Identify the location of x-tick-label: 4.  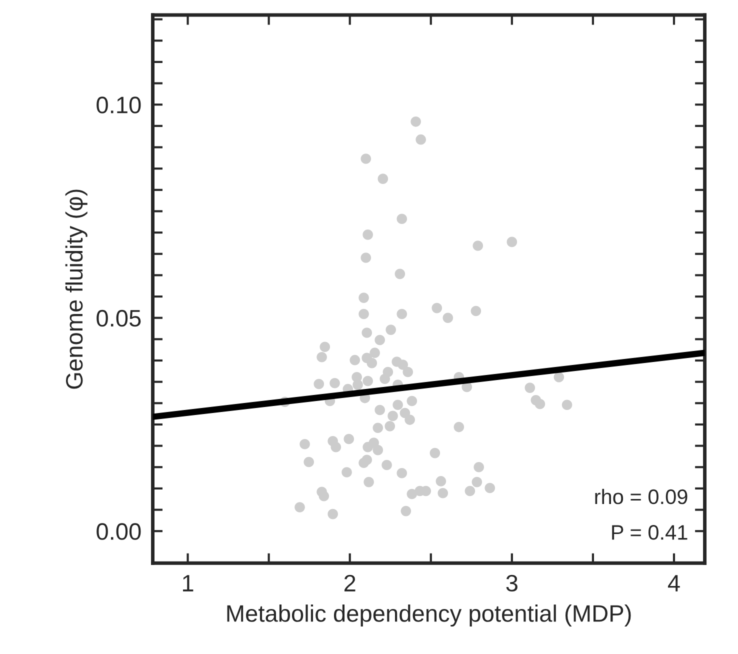
(674, 583).